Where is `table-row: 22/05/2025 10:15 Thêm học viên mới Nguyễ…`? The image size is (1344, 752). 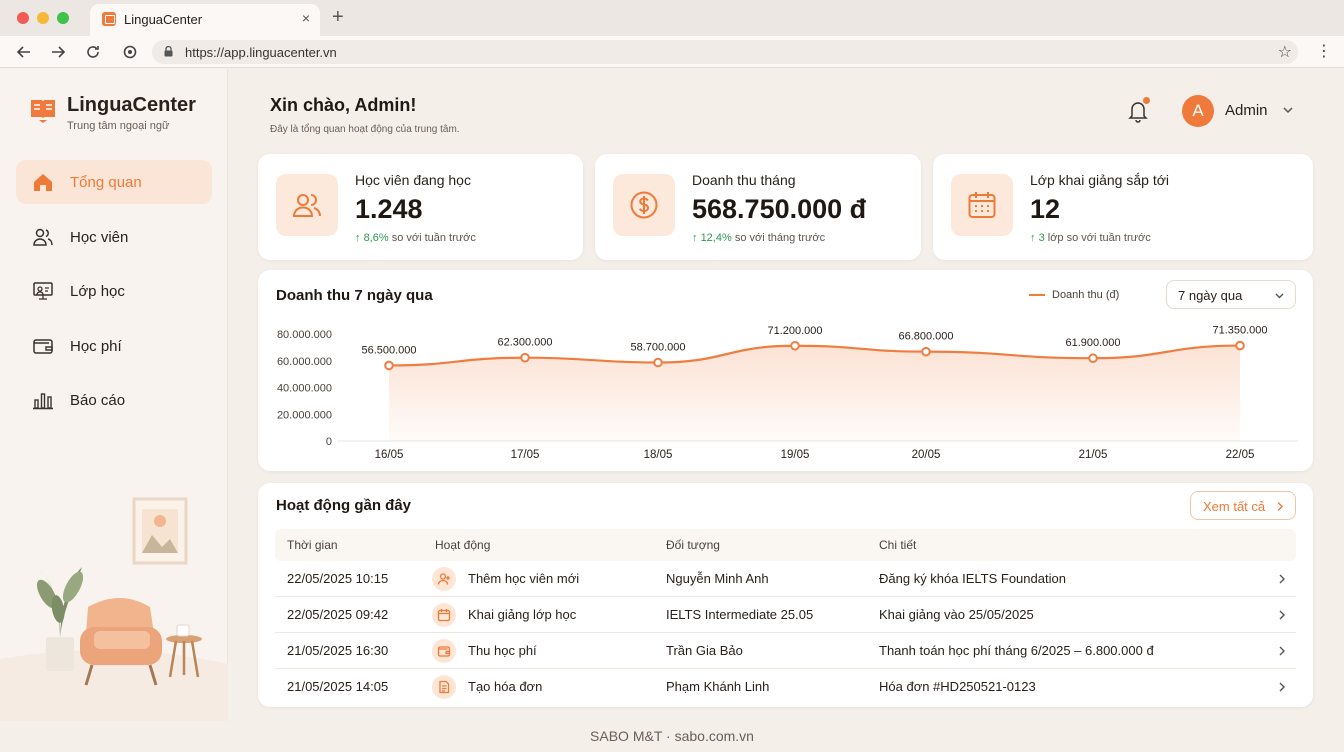
table-row: 22/05/2025 10:15 Thêm học viên mới Nguyễ… is located at coordinates (785, 579).